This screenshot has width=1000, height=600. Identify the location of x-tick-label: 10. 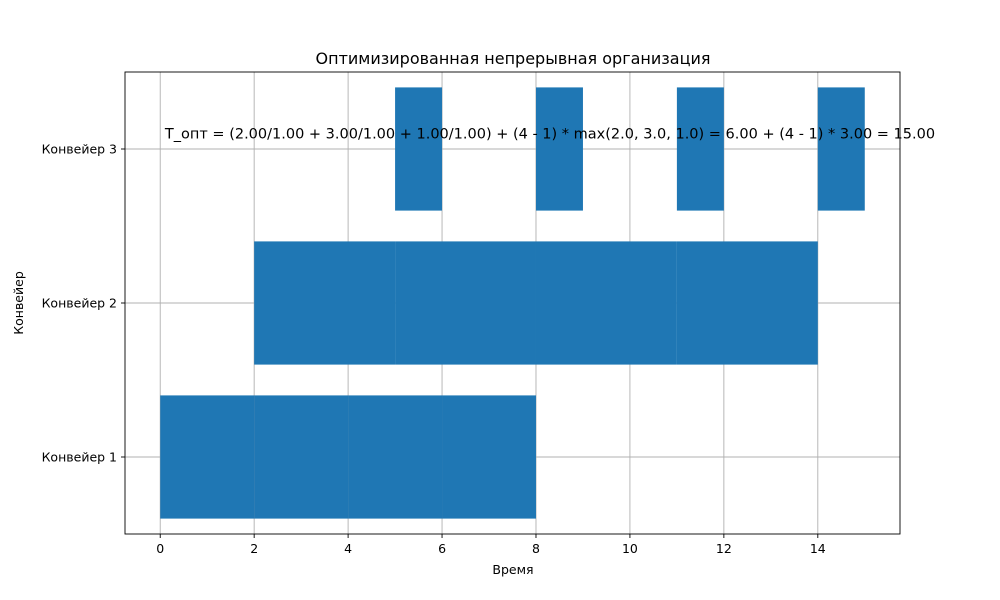
(630, 548).